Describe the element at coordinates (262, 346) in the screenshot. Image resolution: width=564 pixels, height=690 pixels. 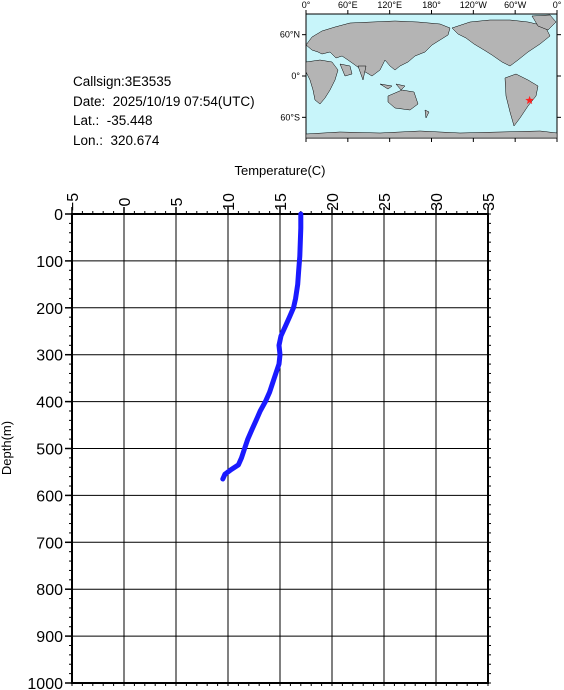
I see `temperature-profile-line` at that location.